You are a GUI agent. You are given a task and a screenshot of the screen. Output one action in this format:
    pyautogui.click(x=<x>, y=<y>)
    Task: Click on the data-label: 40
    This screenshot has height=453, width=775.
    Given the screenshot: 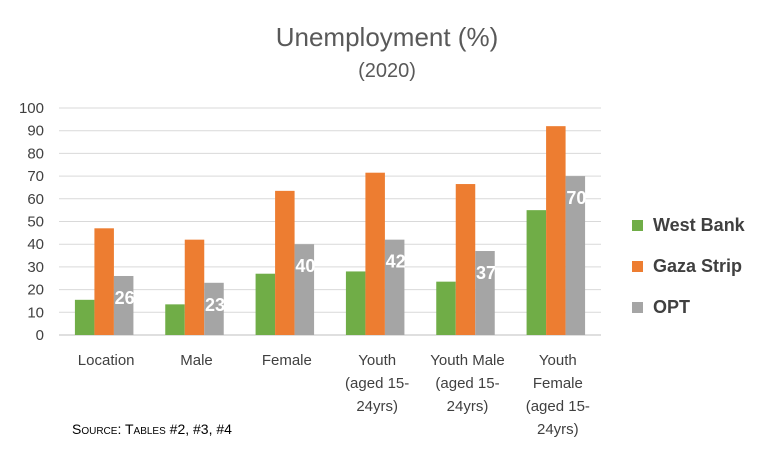 What is the action you would take?
    pyautogui.click(x=305, y=266)
    